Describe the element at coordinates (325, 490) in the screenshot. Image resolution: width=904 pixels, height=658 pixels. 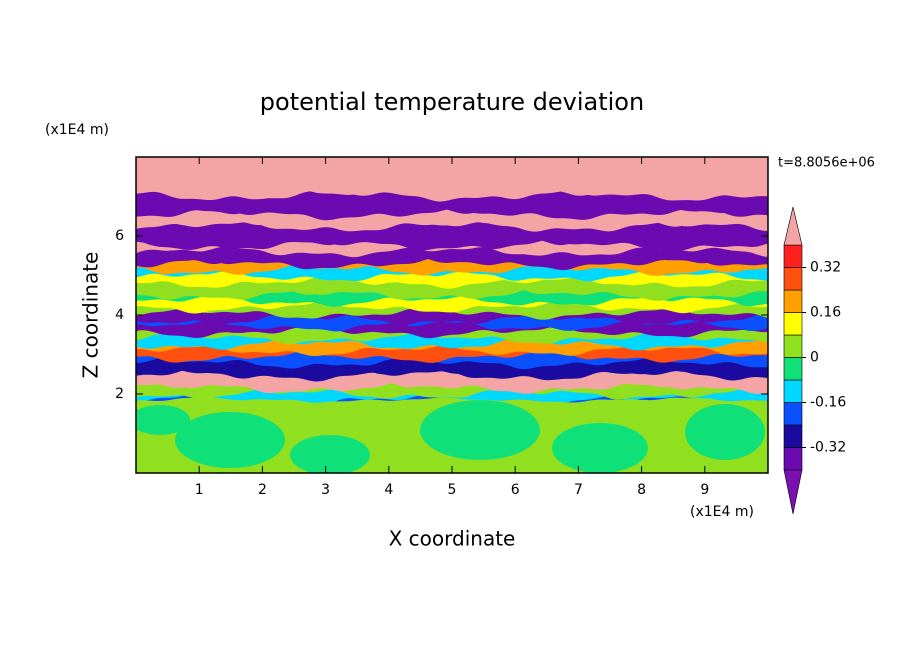
I see `x-tick-label: 3` at that location.